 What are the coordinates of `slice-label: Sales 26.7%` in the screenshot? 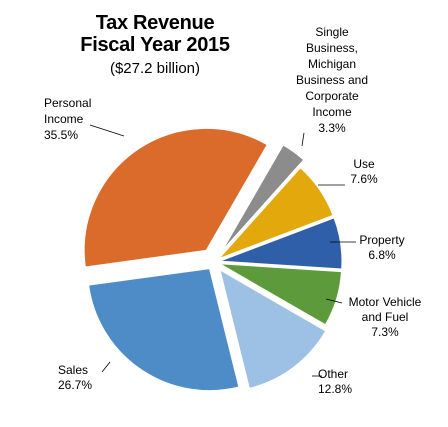 It's located at (75, 377).